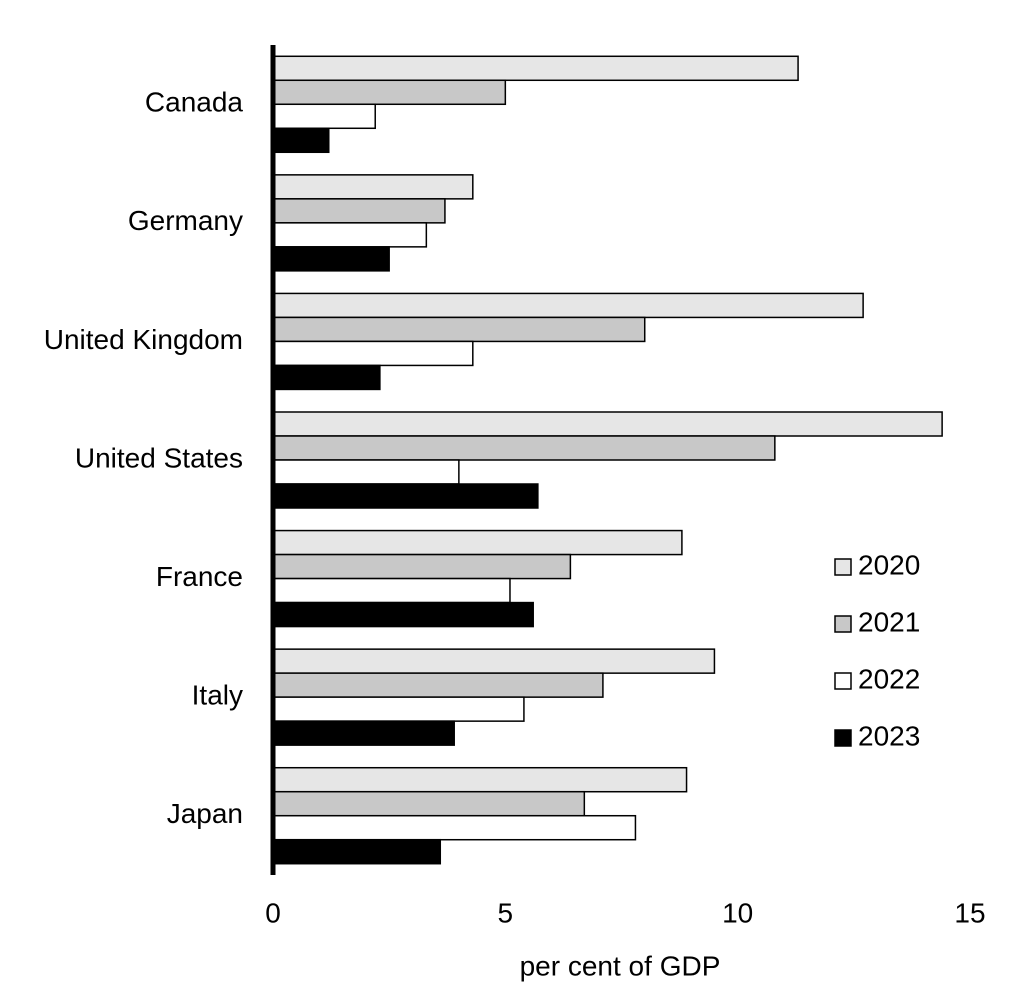  What do you see at coordinates (506, 912) in the screenshot?
I see `x-tick-label: 5` at bounding box center [506, 912].